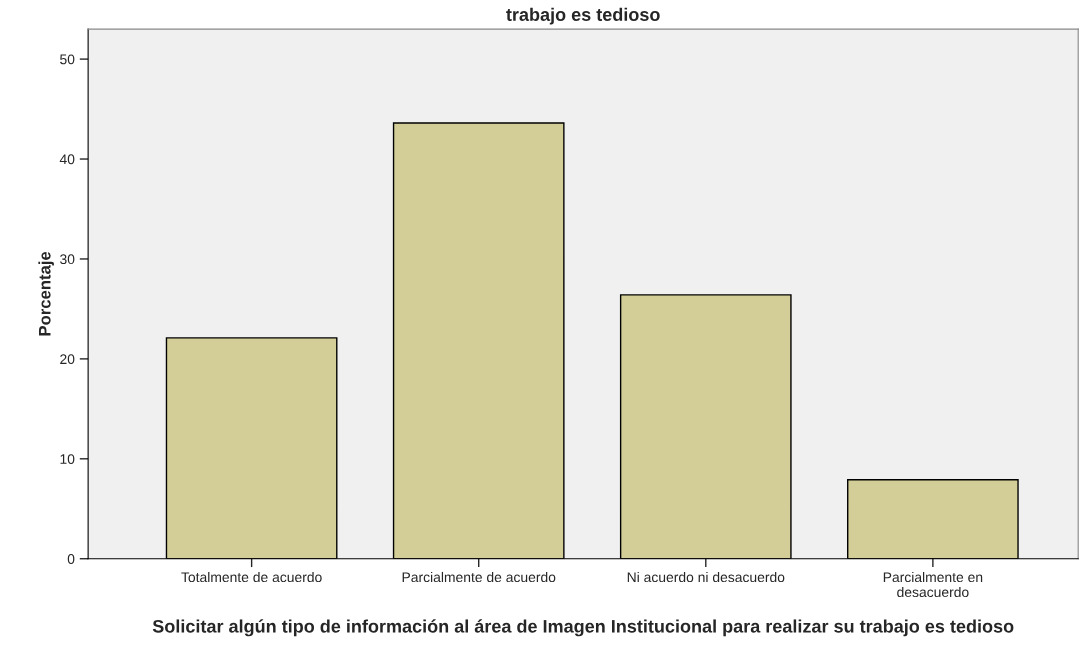 The image size is (1088, 662). What do you see at coordinates (67, 459) in the screenshot?
I see `y-tick-label: 10` at bounding box center [67, 459].